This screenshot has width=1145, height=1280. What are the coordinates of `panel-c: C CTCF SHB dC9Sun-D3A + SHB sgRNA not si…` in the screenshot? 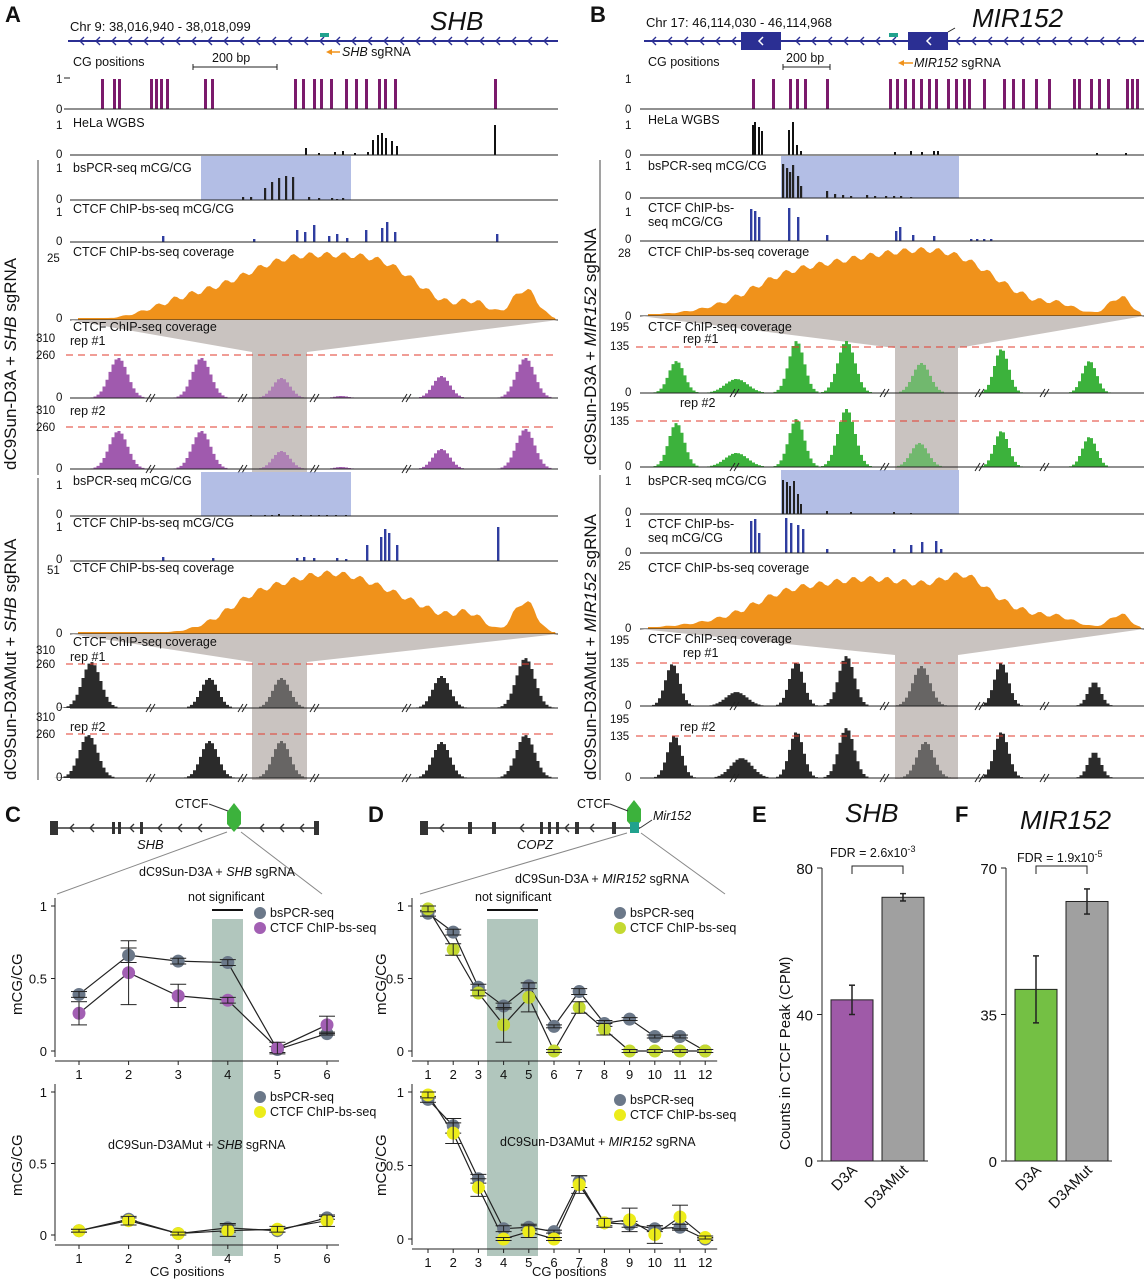 It's located at (190, 1038).